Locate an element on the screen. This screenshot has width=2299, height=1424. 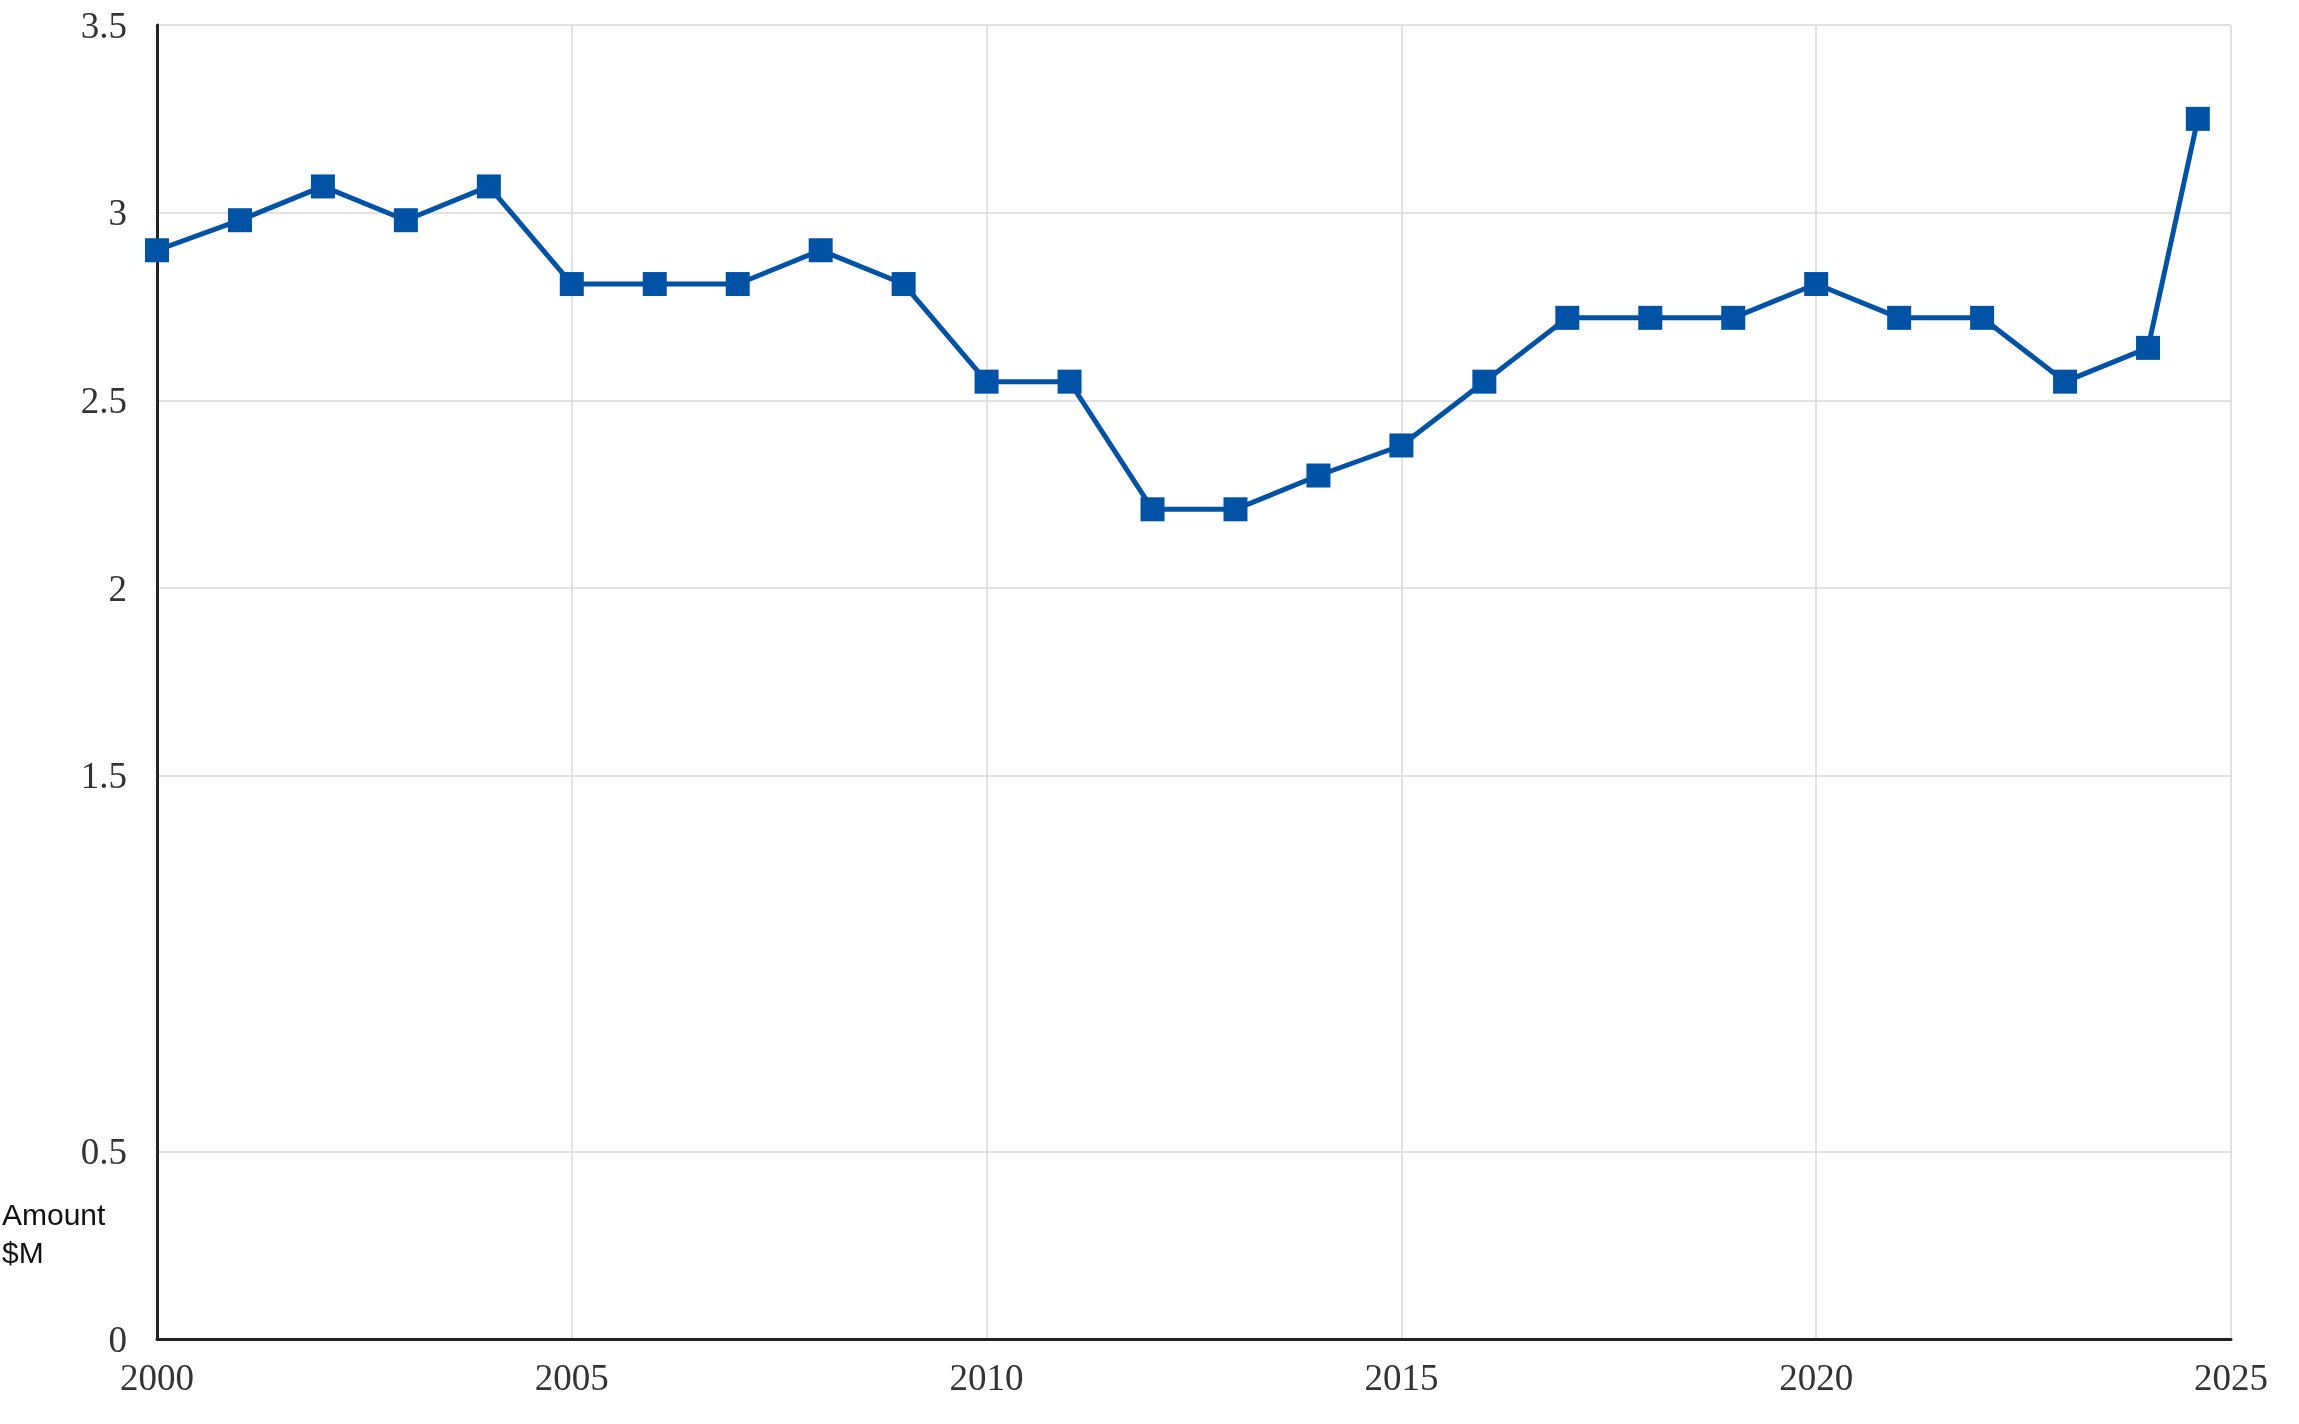
y-axis-title: Amount $M is located at coordinates (58, 1233).